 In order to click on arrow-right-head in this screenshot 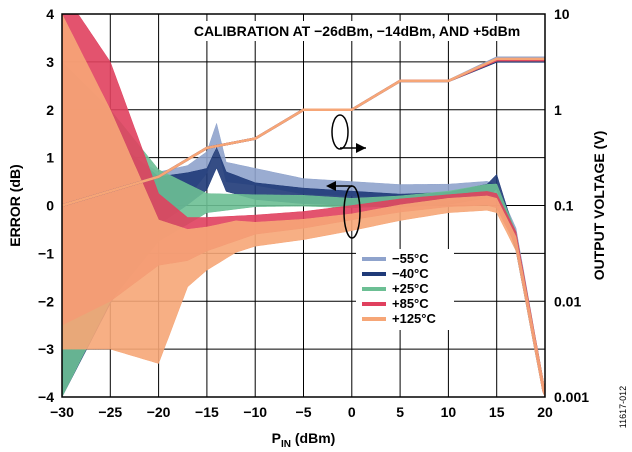, I will do `click(361, 148)`.